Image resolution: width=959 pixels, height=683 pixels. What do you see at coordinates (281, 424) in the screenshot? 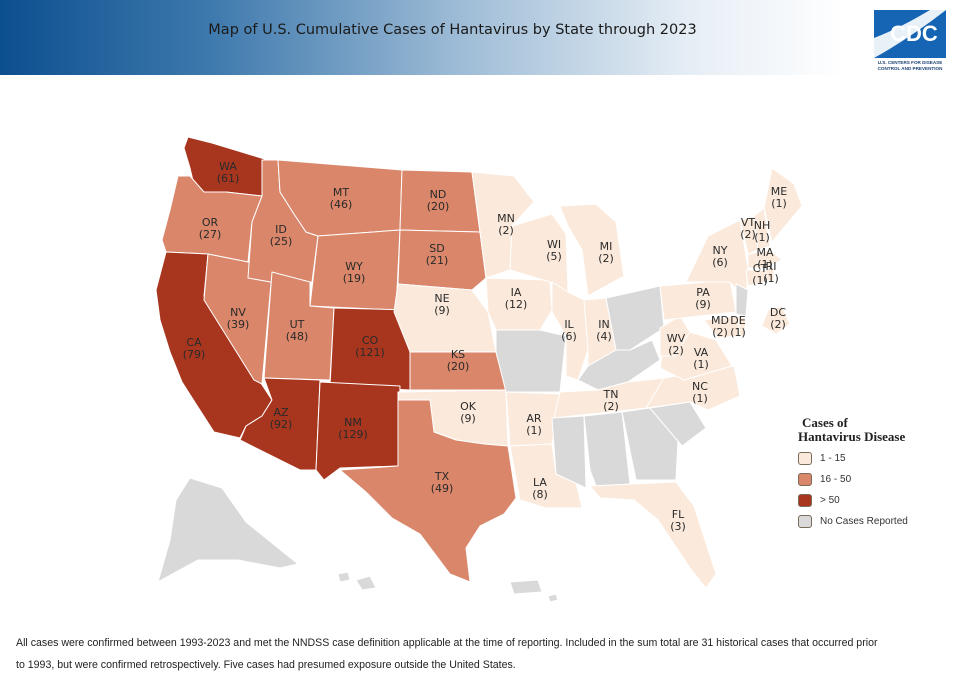
I see `state-cases-az: (92)` at bounding box center [281, 424].